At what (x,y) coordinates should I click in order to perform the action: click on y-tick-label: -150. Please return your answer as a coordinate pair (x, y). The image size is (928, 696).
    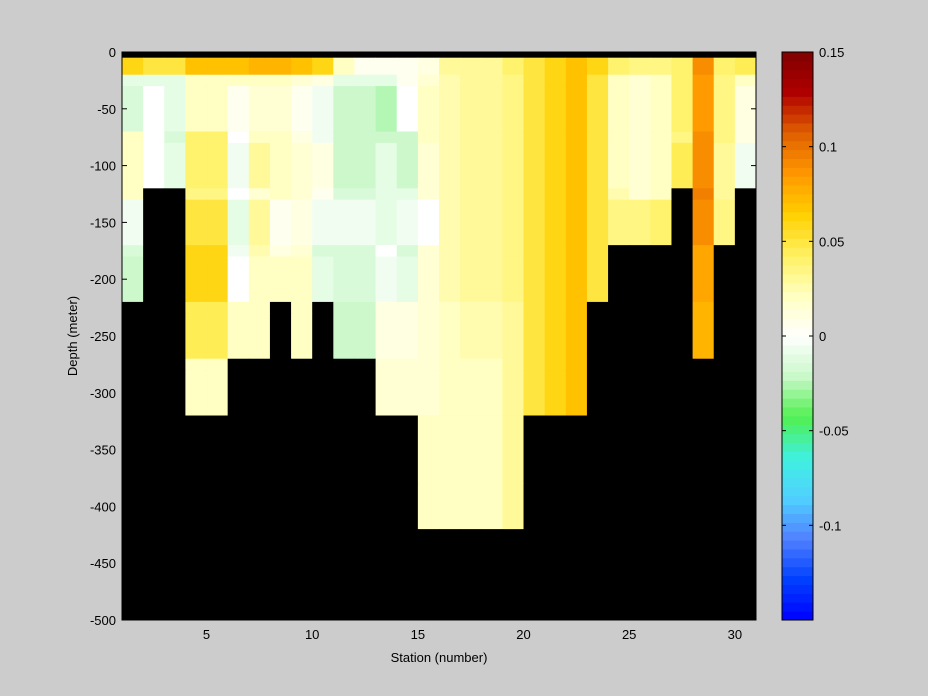
    Looking at the image, I should click on (103, 222).